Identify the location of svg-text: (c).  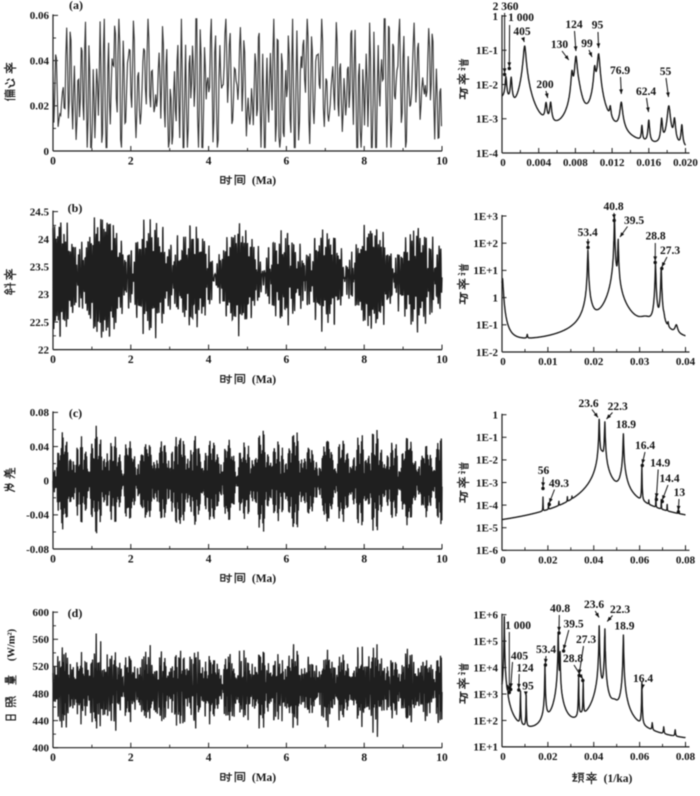
(75, 413).